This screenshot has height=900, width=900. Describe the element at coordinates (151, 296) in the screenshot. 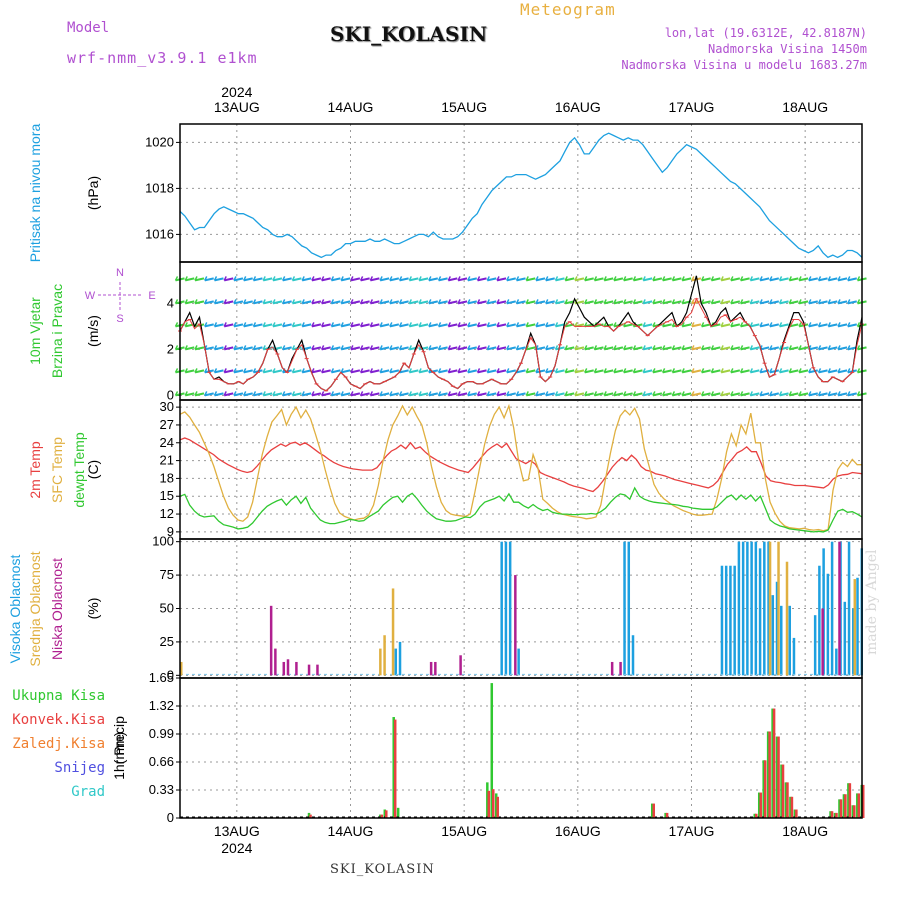

I see `compass-east: E` at that location.